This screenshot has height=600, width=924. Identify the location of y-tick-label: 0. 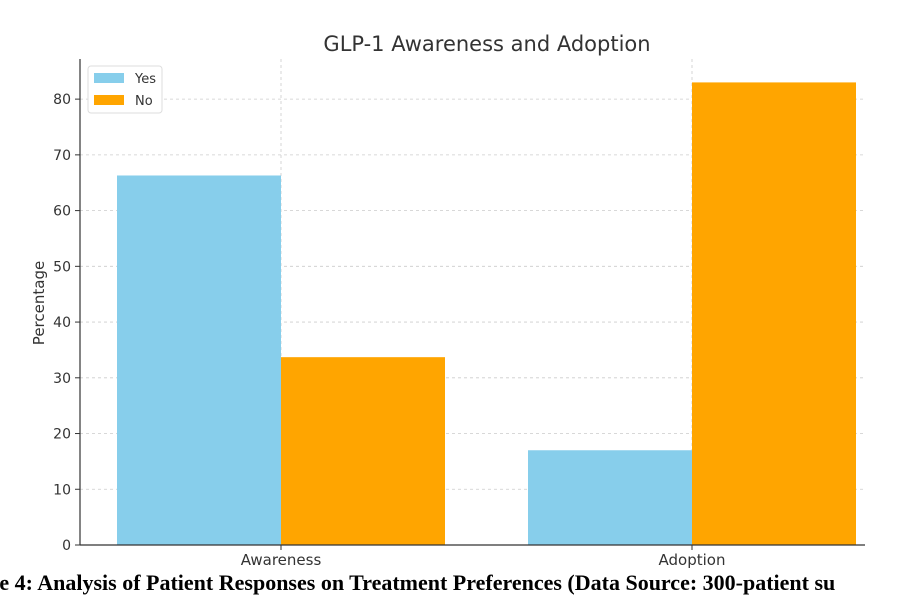
(66, 546).